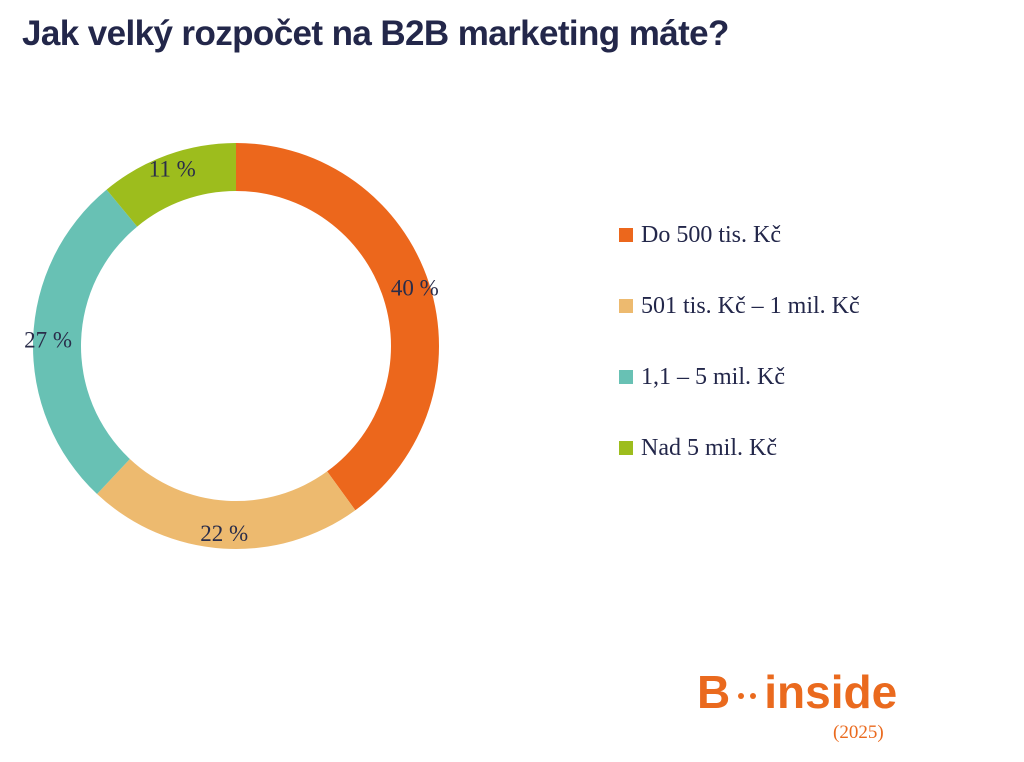 This screenshot has width=1024, height=762. Describe the element at coordinates (709, 447) in the screenshot. I see `legend-label: Nad 5 mil. Kč` at that location.